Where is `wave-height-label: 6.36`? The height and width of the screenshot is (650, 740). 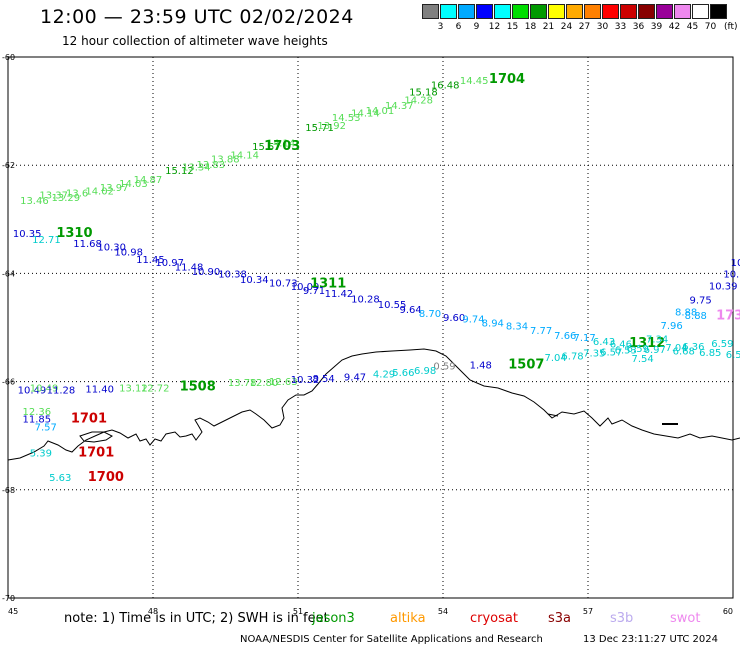 wave-height-label: 6.36 is located at coordinates (693, 347).